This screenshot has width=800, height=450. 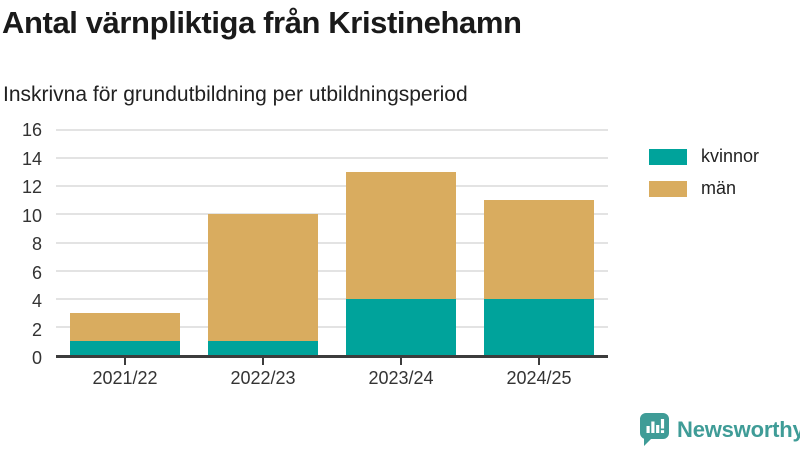 I want to click on x-tick-label: 2021/22, so click(x=125, y=378).